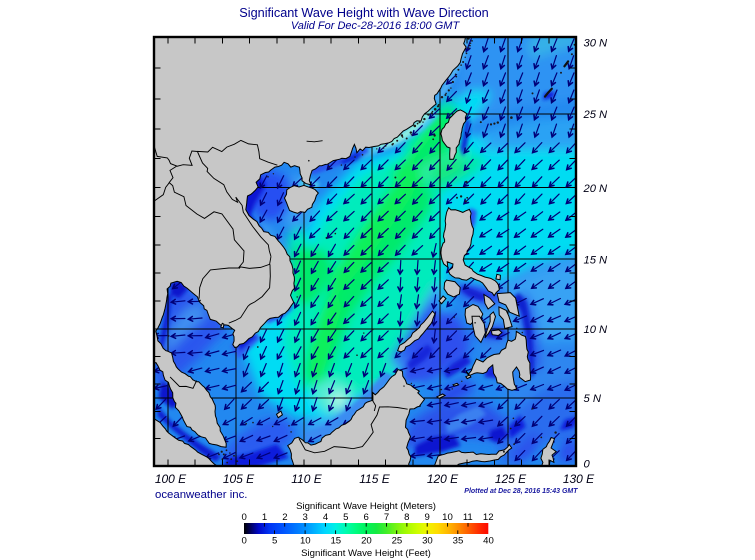 The image size is (755, 560). Describe the element at coordinates (596, 115) in the screenshot. I see `svg-text: 25 N` at that location.